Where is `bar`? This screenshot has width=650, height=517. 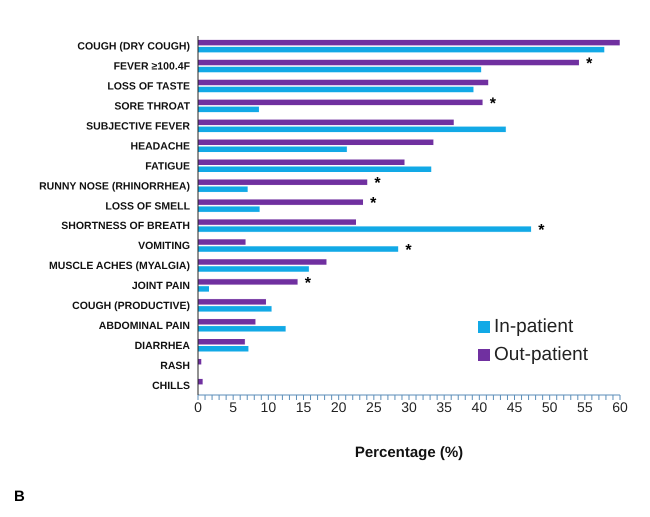
bar is located at coordinates (200, 361).